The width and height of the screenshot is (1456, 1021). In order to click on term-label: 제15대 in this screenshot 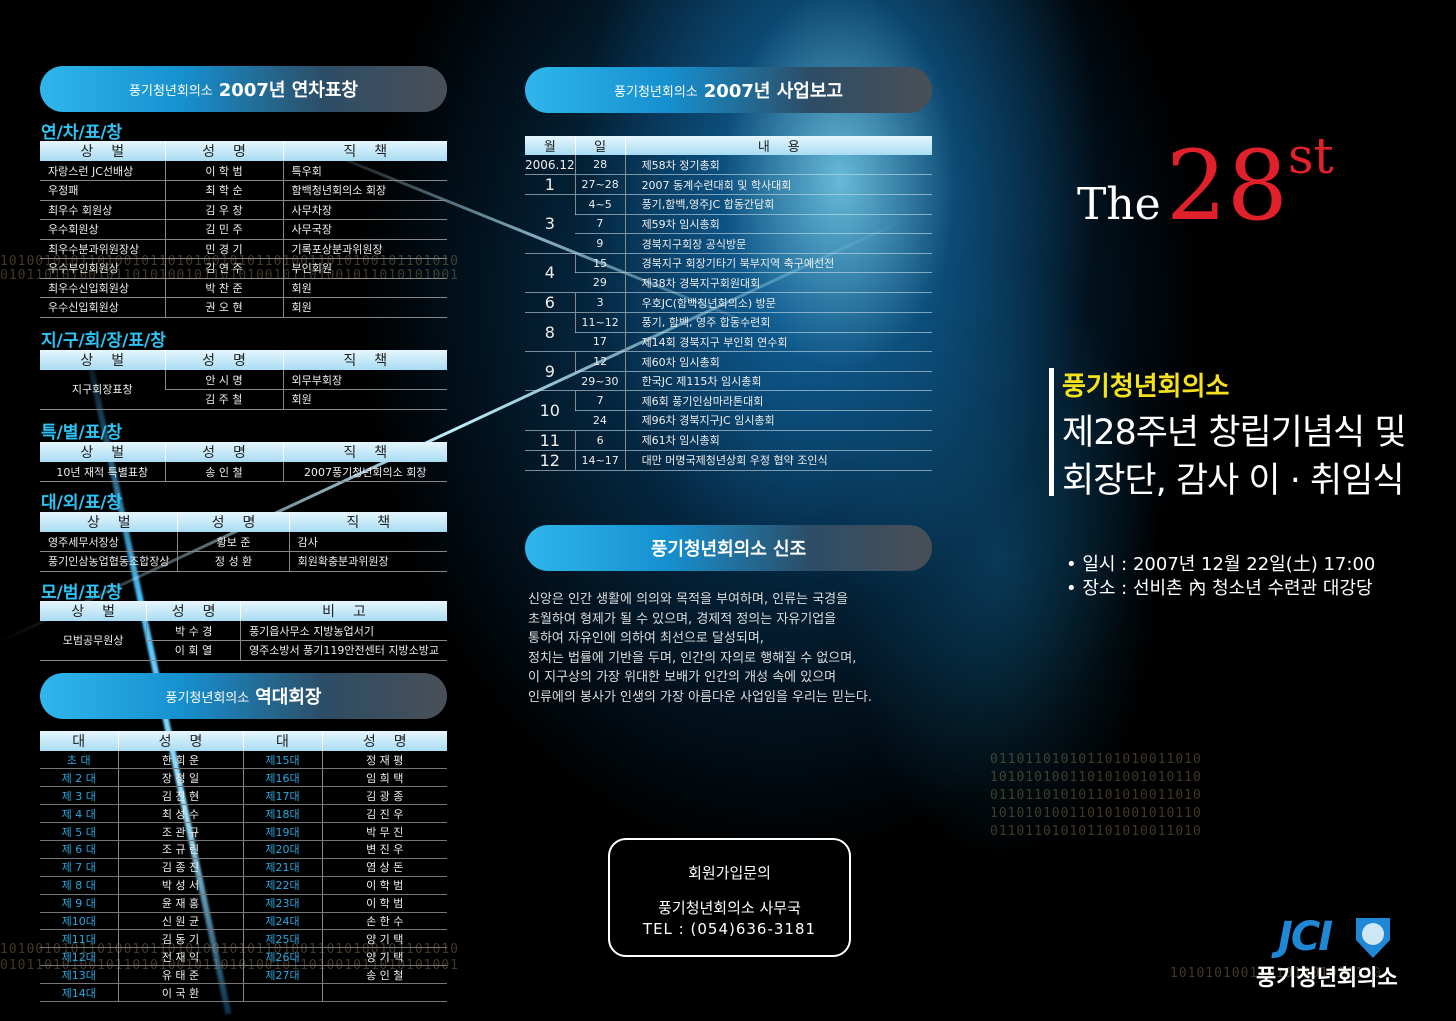, I will do `click(282, 760)`.